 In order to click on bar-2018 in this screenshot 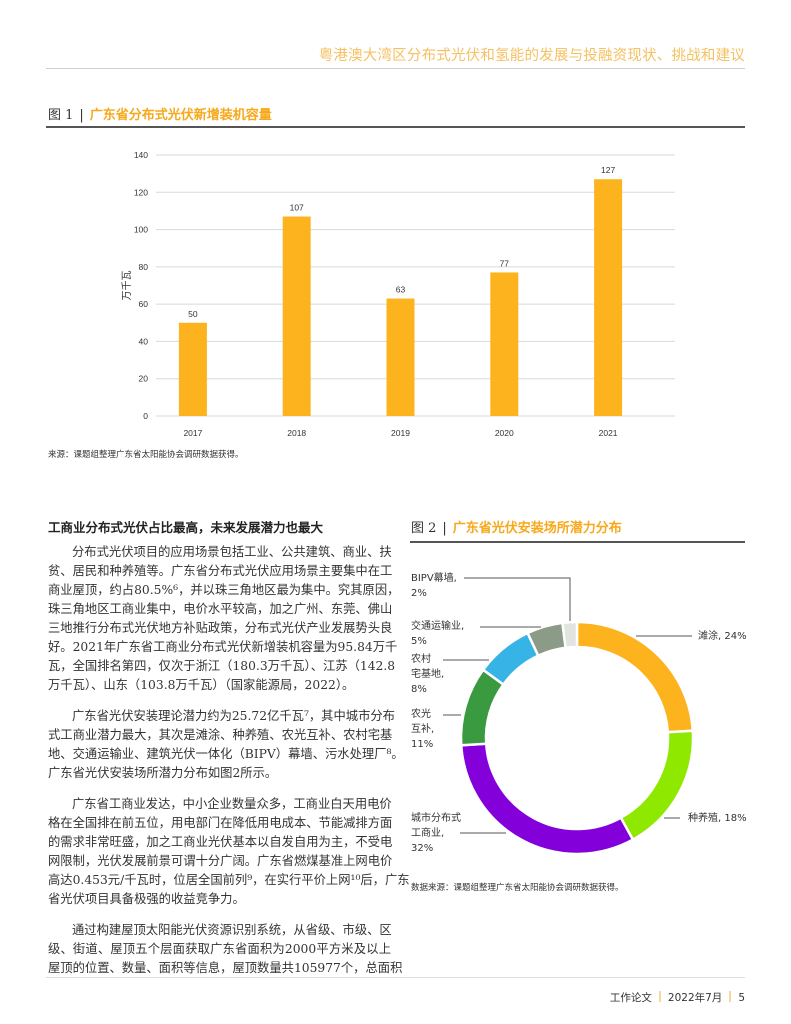, I will do `click(296, 316)`.